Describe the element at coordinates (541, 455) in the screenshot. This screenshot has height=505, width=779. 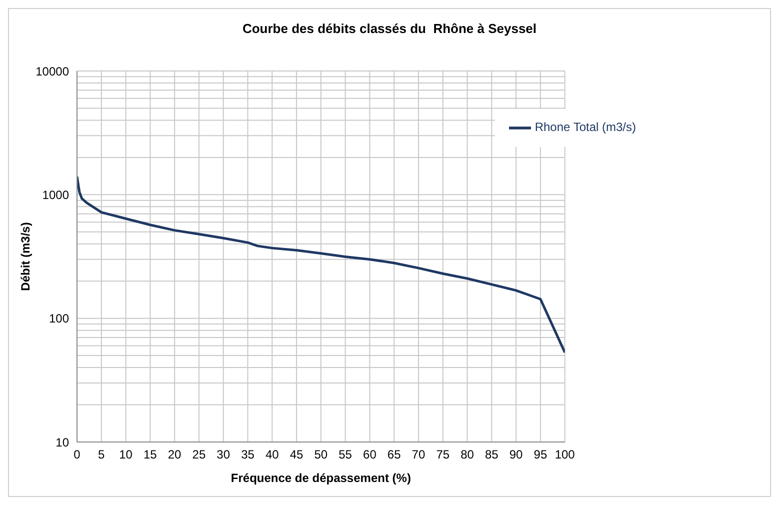
I see `x-tick-label: 95` at that location.